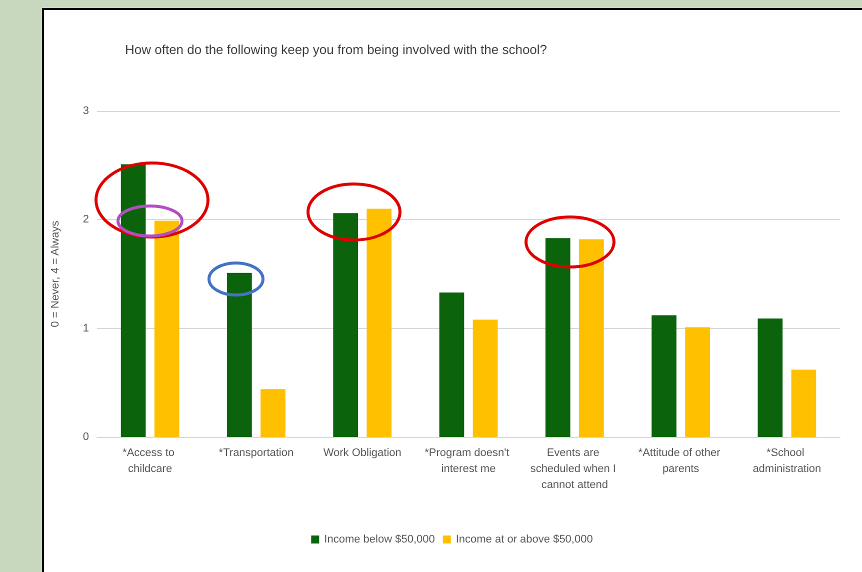 This screenshot has width=862, height=572. I want to click on y-tick-label: 0, so click(85, 437).